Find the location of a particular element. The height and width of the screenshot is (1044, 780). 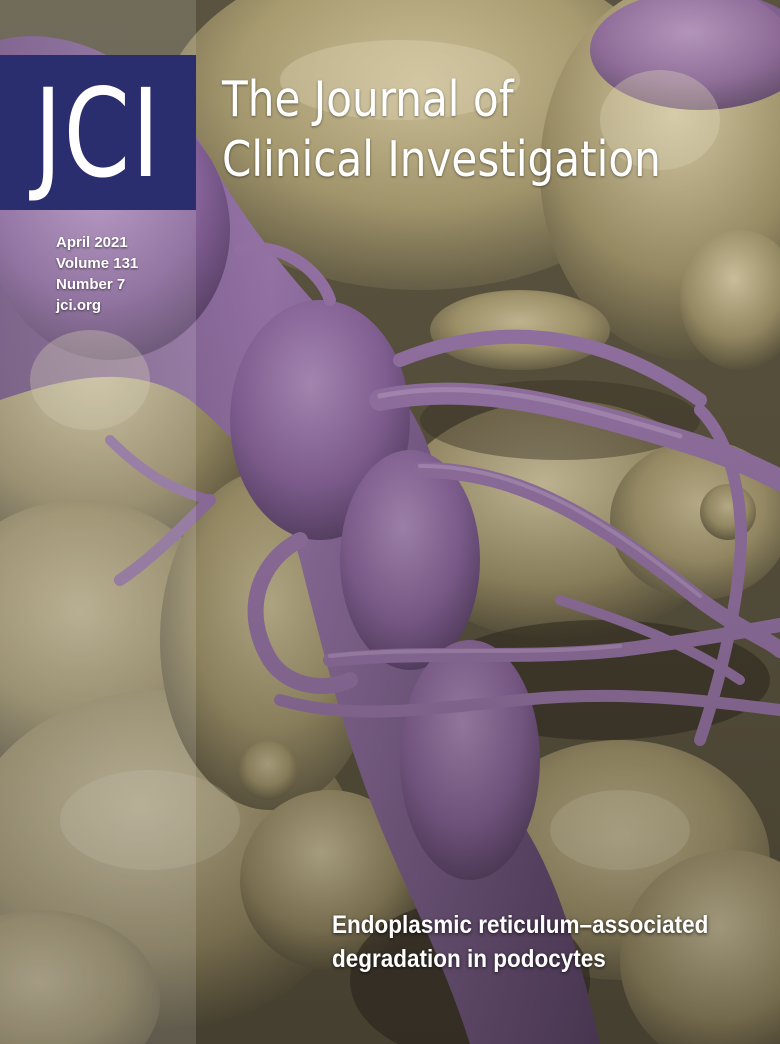

logo-text: JCI is located at coordinates (98, 133).